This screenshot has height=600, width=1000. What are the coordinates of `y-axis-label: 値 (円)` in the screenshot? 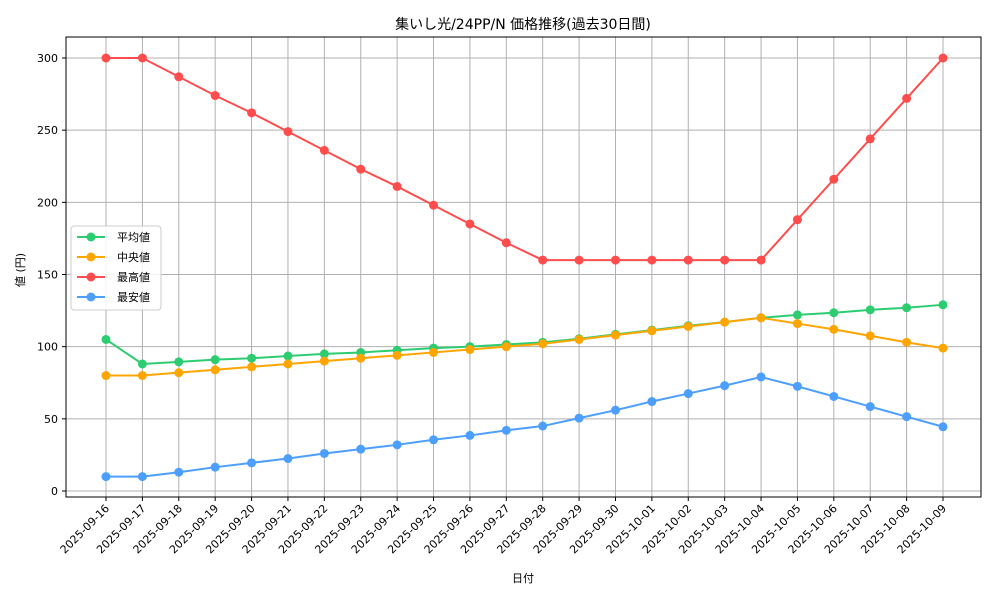 It's located at (20, 270).